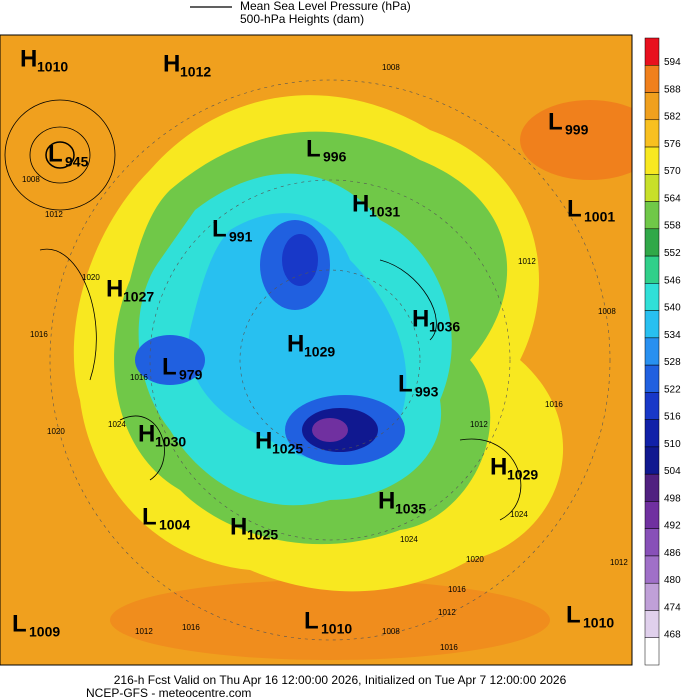 Image resolution: width=681 pixels, height=700 pixels. Describe the element at coordinates (335, 157) in the screenshot. I see `center-value: 996` at that location.